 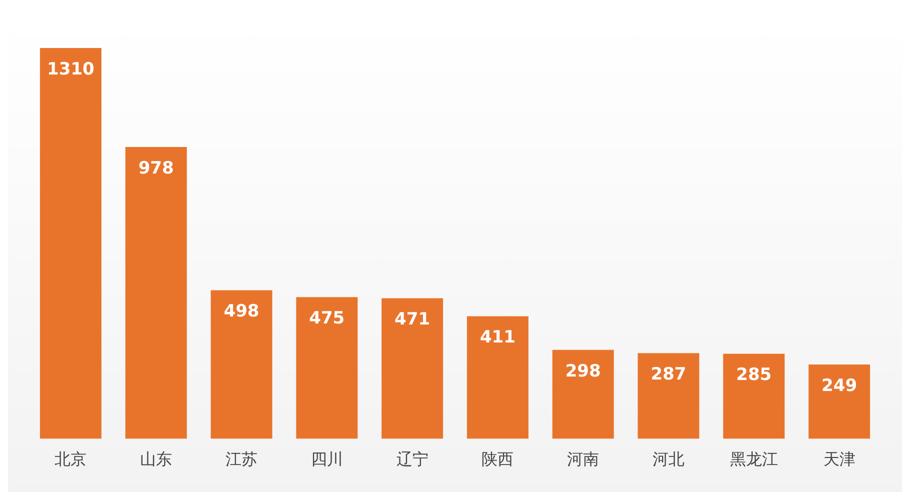 What do you see at coordinates (840, 386) in the screenshot?
I see `data-label: 249` at bounding box center [840, 386].